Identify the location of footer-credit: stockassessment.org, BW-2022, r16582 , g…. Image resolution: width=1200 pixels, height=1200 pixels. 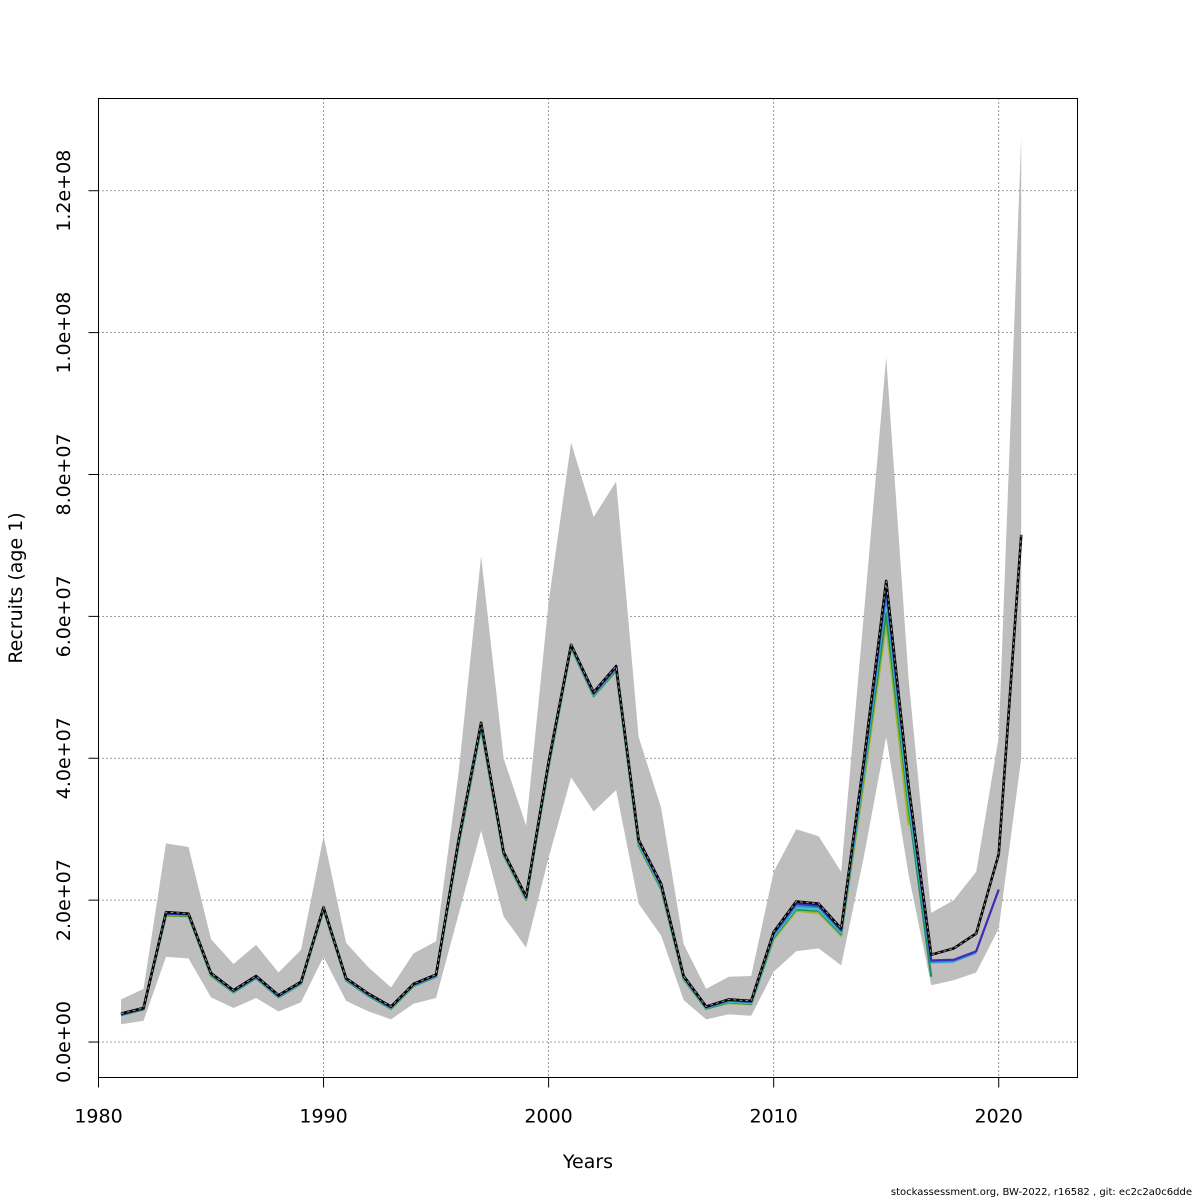
(1041, 1192).